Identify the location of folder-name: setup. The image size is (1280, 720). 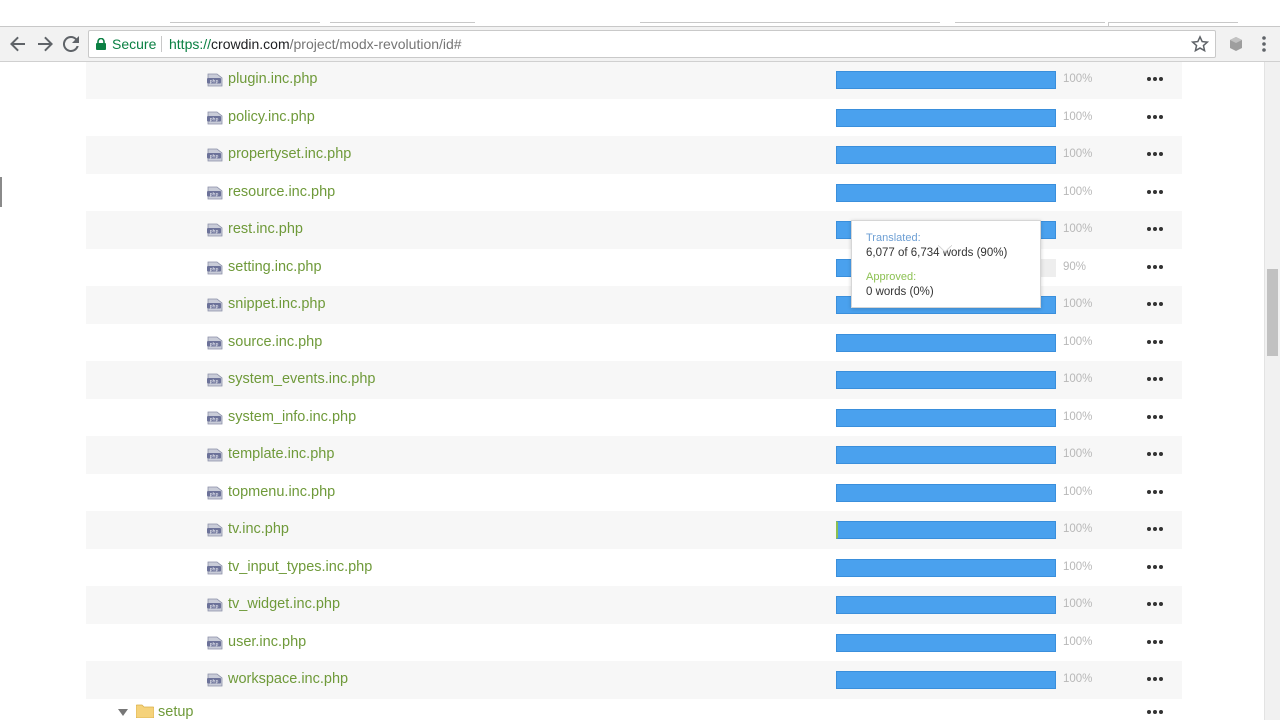
(176, 711).